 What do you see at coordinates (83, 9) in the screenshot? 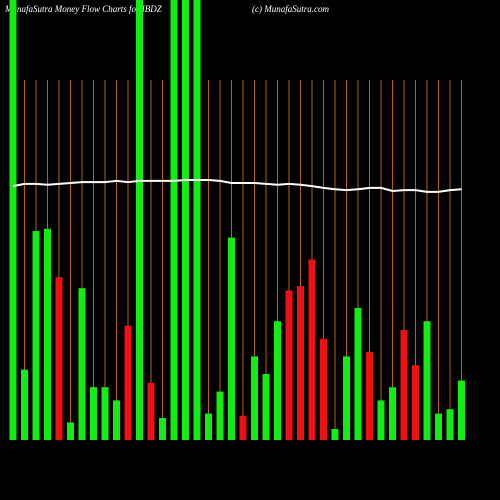
I see `chart-title: MunafaSutra Money Flow Charts for IBDZ` at bounding box center [83, 9].